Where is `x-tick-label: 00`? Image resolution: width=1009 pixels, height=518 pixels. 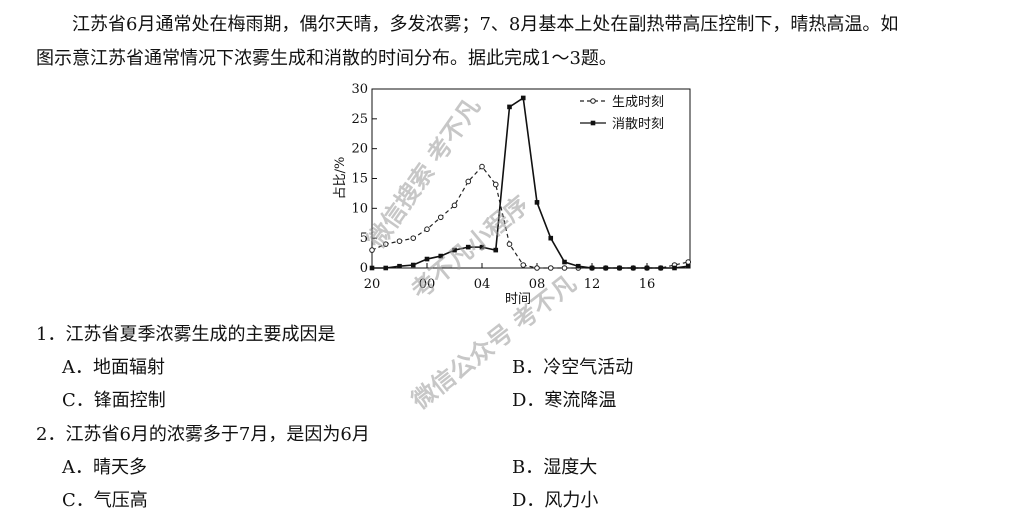
x-tick-label: 00 is located at coordinates (427, 284).